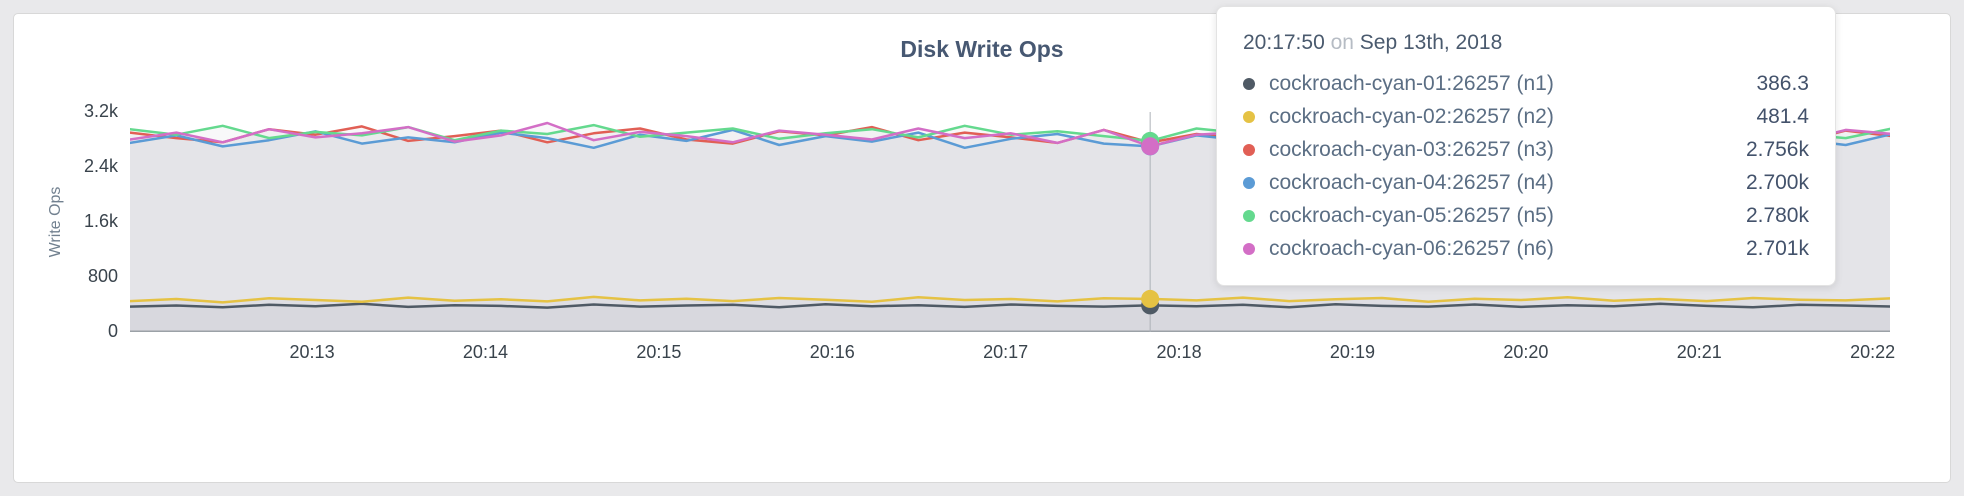 This screenshot has height=496, width=1964. I want to click on tooltip-row: cockroach-cyan-06:26257 (n6) 2.701k, so click(1526, 248).